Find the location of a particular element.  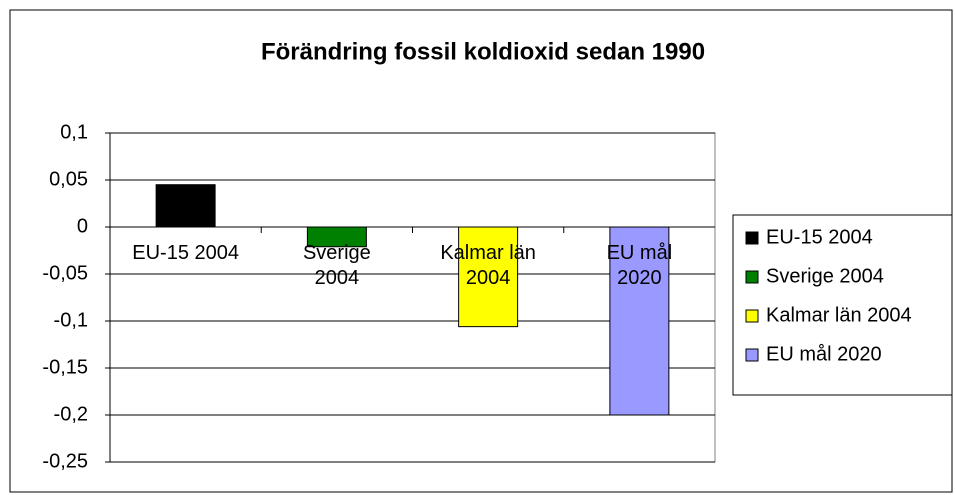

x-tick-label: EU mål 2020 is located at coordinates (639, 265).